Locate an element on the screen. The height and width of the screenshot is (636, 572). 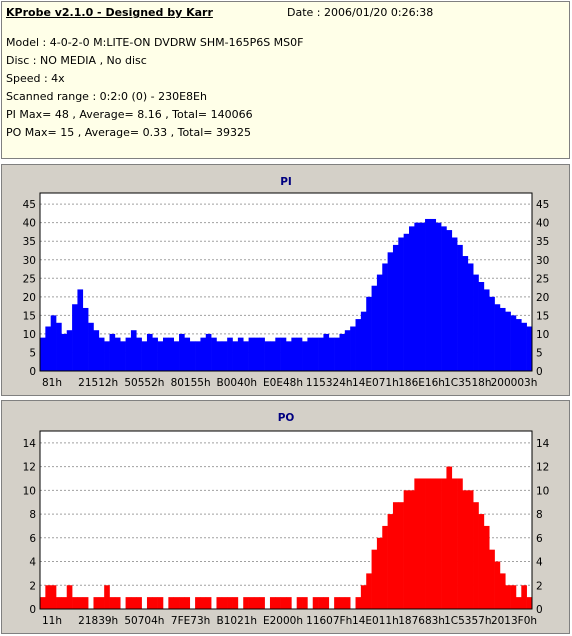
pi-chart-title: PI is located at coordinates (286, 182).